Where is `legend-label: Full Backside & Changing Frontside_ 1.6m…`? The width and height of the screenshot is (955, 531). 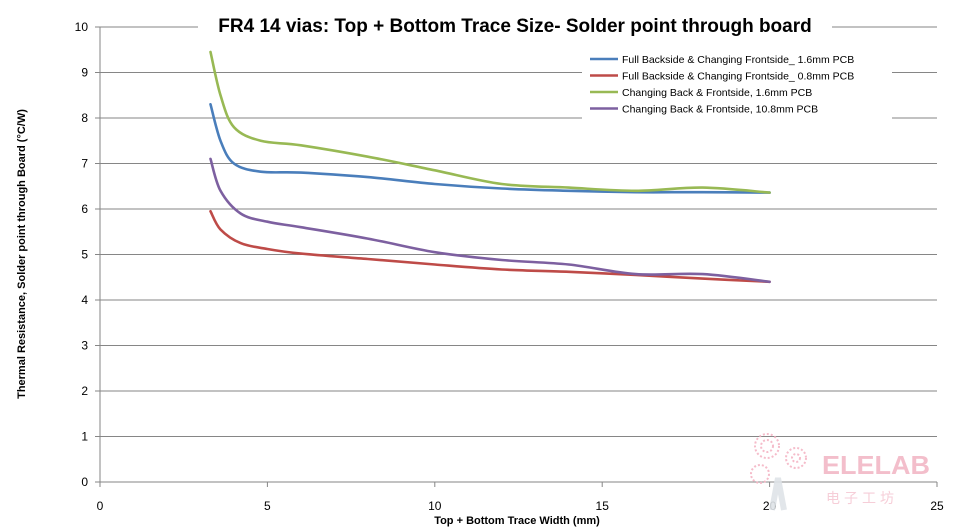
legend-label: Full Backside & Changing Frontside_ 1.6m… is located at coordinates (738, 60).